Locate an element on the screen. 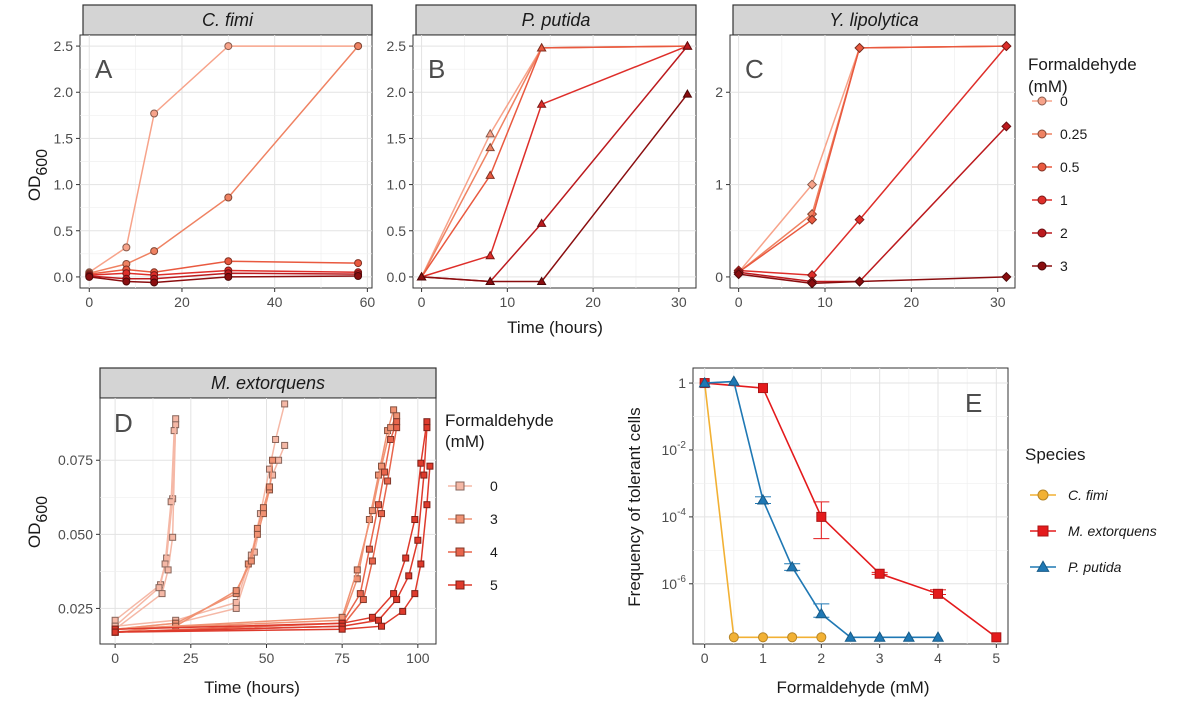  y-axis-title-E: Frequency of tolerant cells is located at coordinates (634, 506).